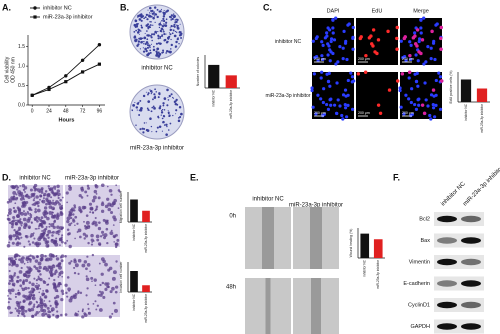  Describe the element at coordinates (92, 179) in the screenshot. I see `transwell-column-label: miR-23a-3p inhibitor` at that location.